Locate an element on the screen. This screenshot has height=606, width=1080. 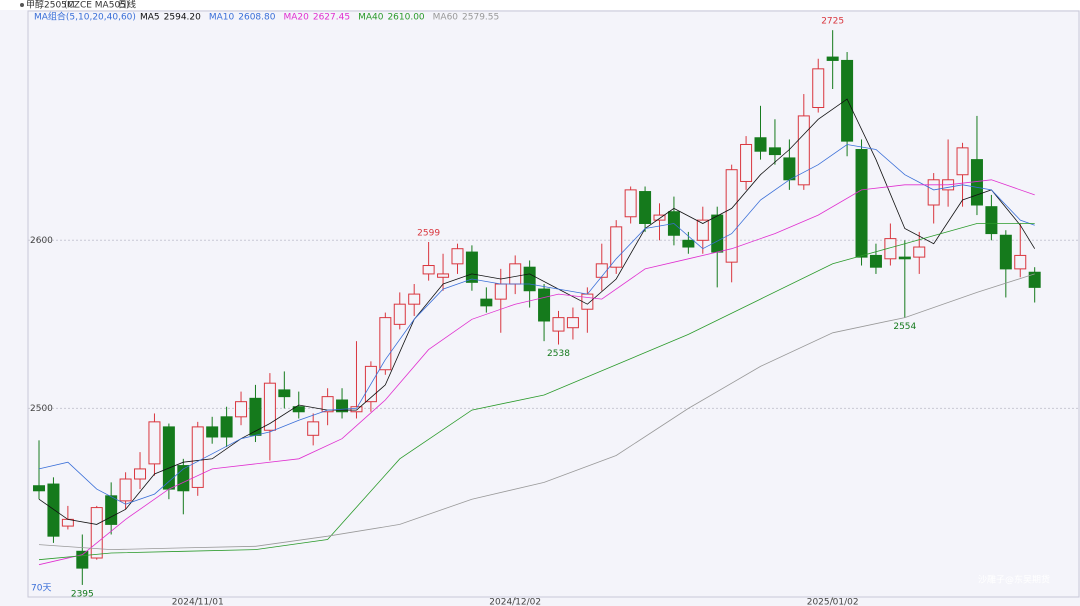
title: 甲醇2505M is located at coordinates (50, 5).